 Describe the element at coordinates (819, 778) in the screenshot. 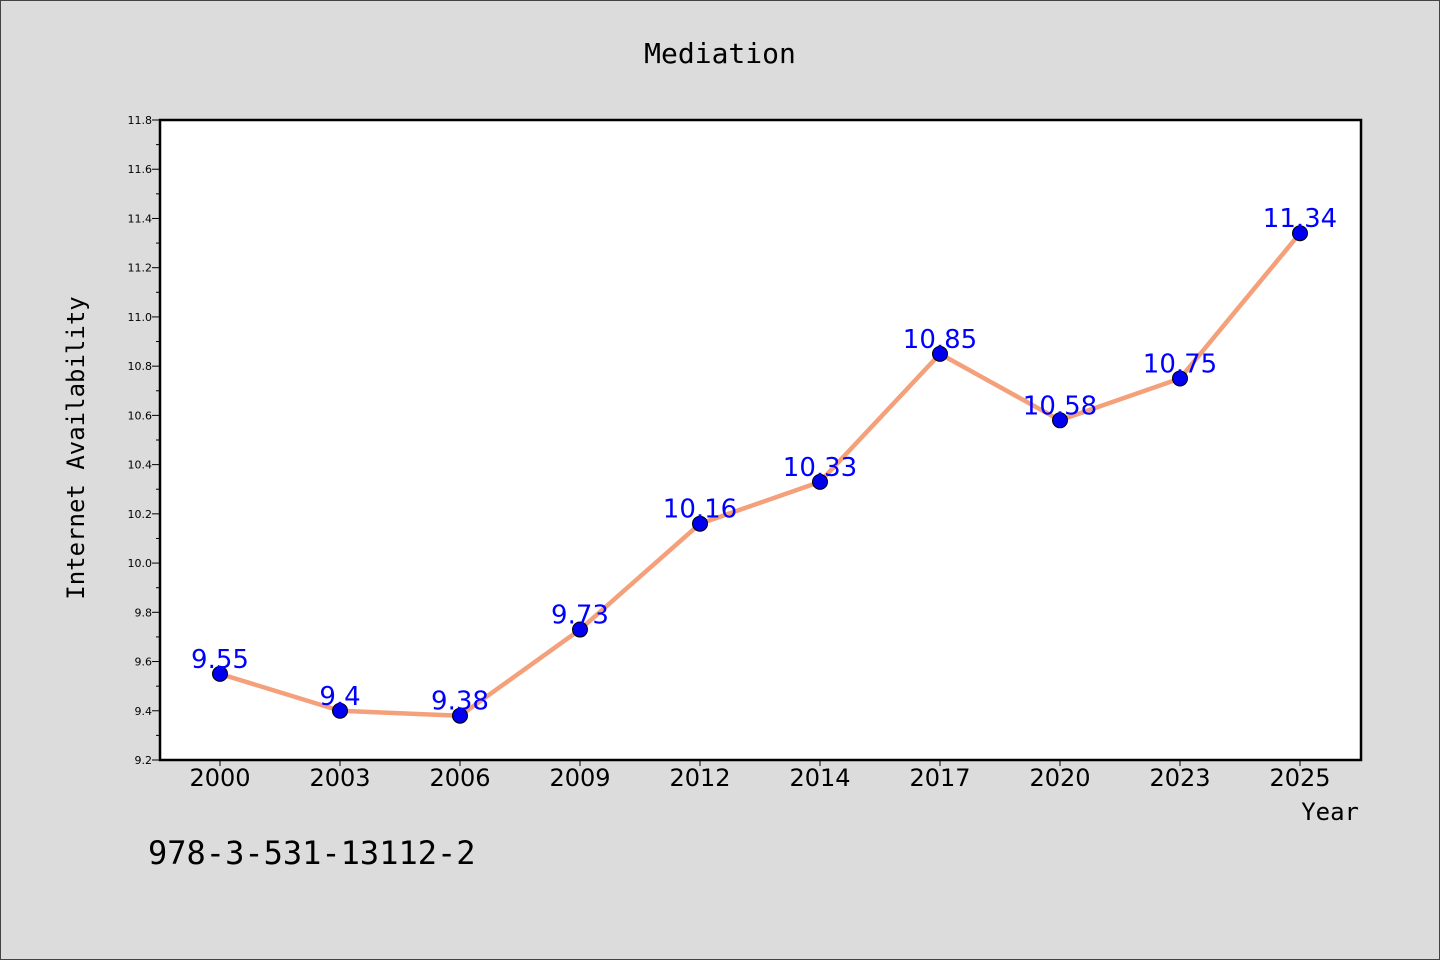

I see `x-tick-label: 2014` at that location.